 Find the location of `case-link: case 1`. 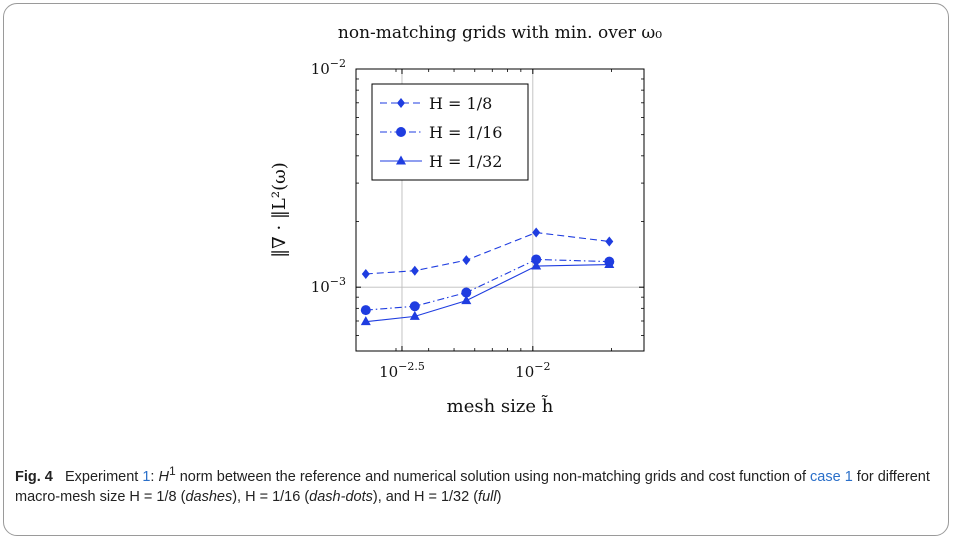

case-link: case 1 is located at coordinates (831, 476).